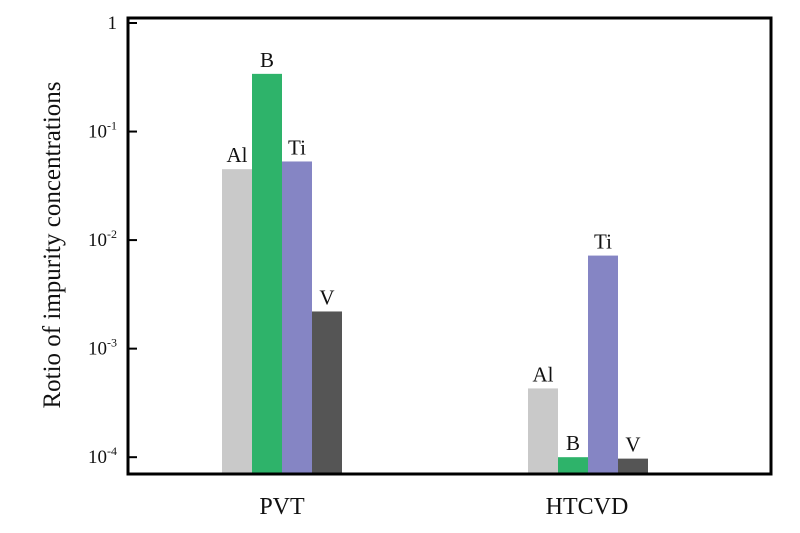 This screenshot has height=533, width=800. I want to click on bar-label-b-htcvd: B, so click(573, 443).